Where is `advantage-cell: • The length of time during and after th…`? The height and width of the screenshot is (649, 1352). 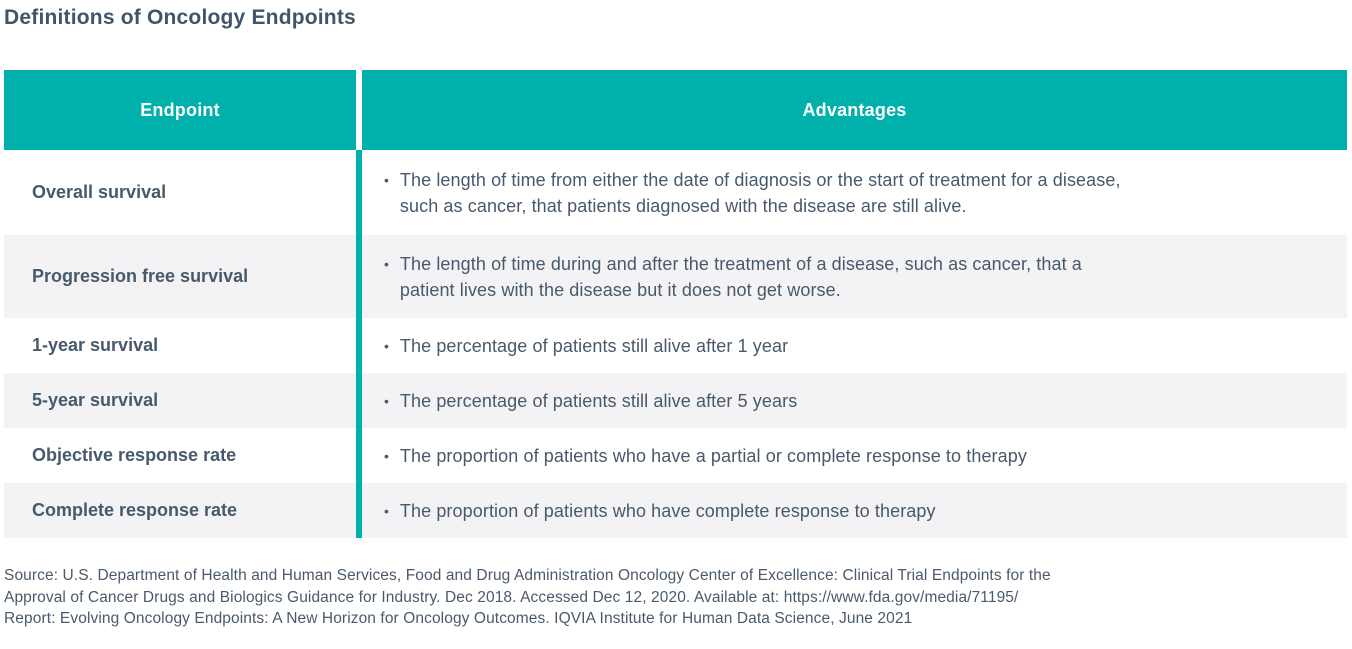
advantage-cell: • The length of time during and after th… is located at coordinates (854, 276).